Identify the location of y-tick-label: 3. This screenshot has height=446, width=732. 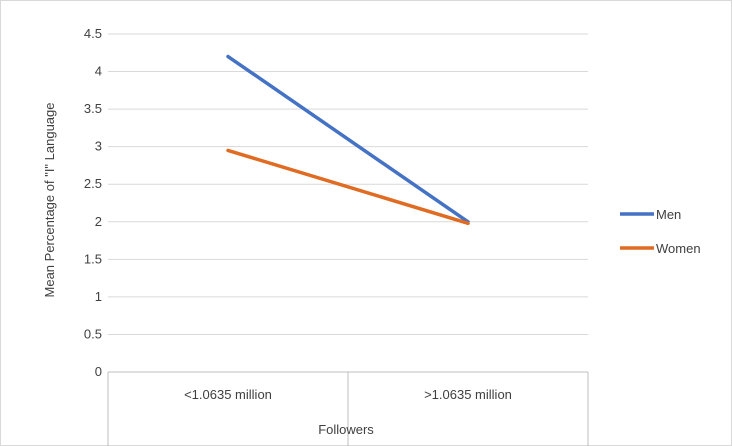
(98, 146).